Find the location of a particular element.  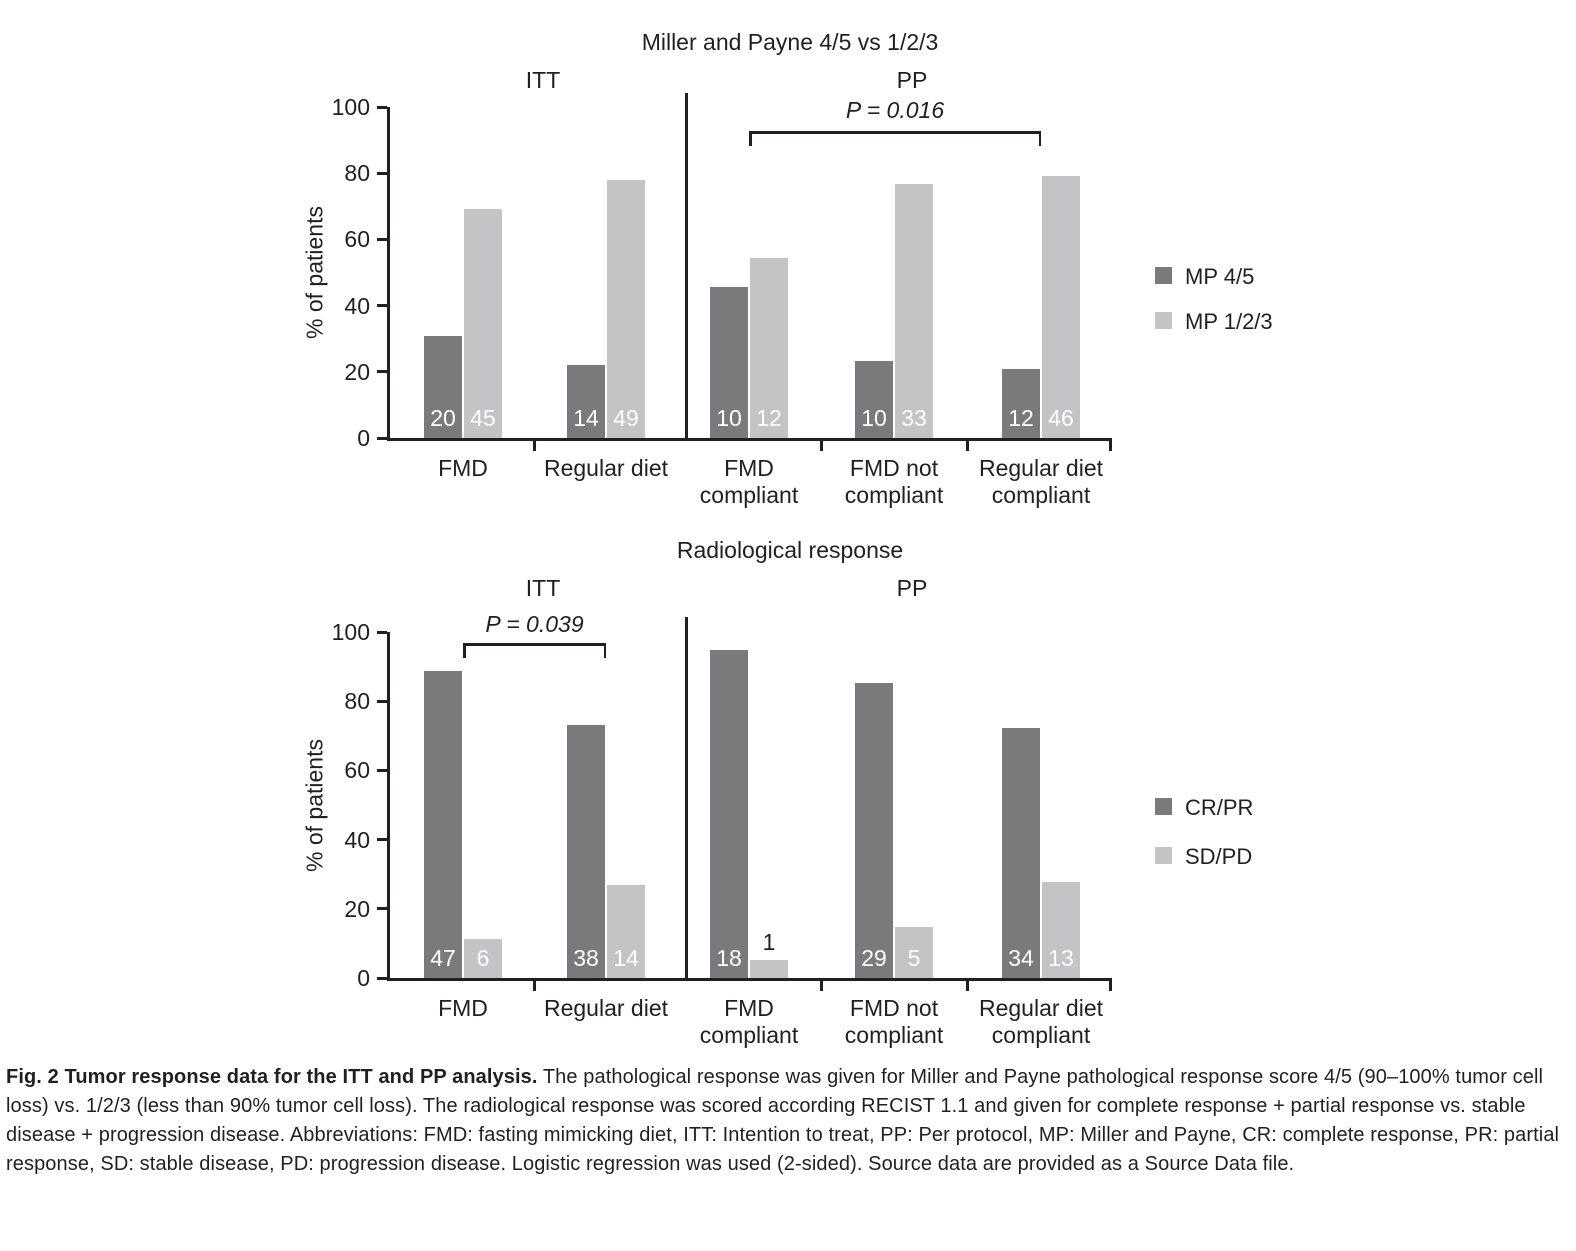

y-axis-label-top: % of patients is located at coordinates (314, 272).